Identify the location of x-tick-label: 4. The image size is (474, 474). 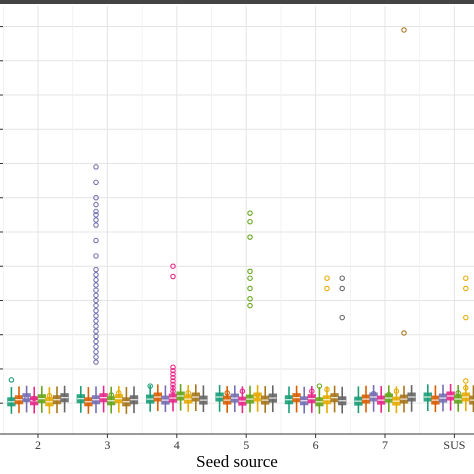
(177, 445).